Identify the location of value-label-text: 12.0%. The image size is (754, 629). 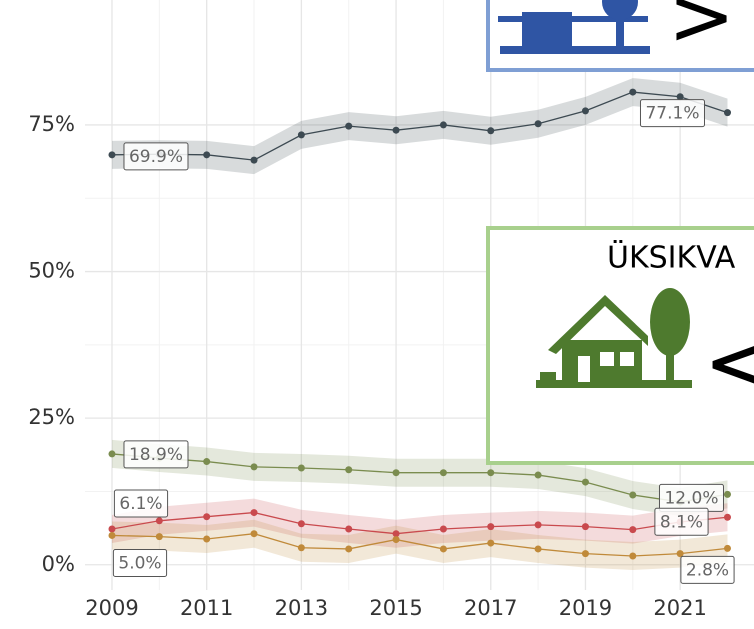
(691, 498).